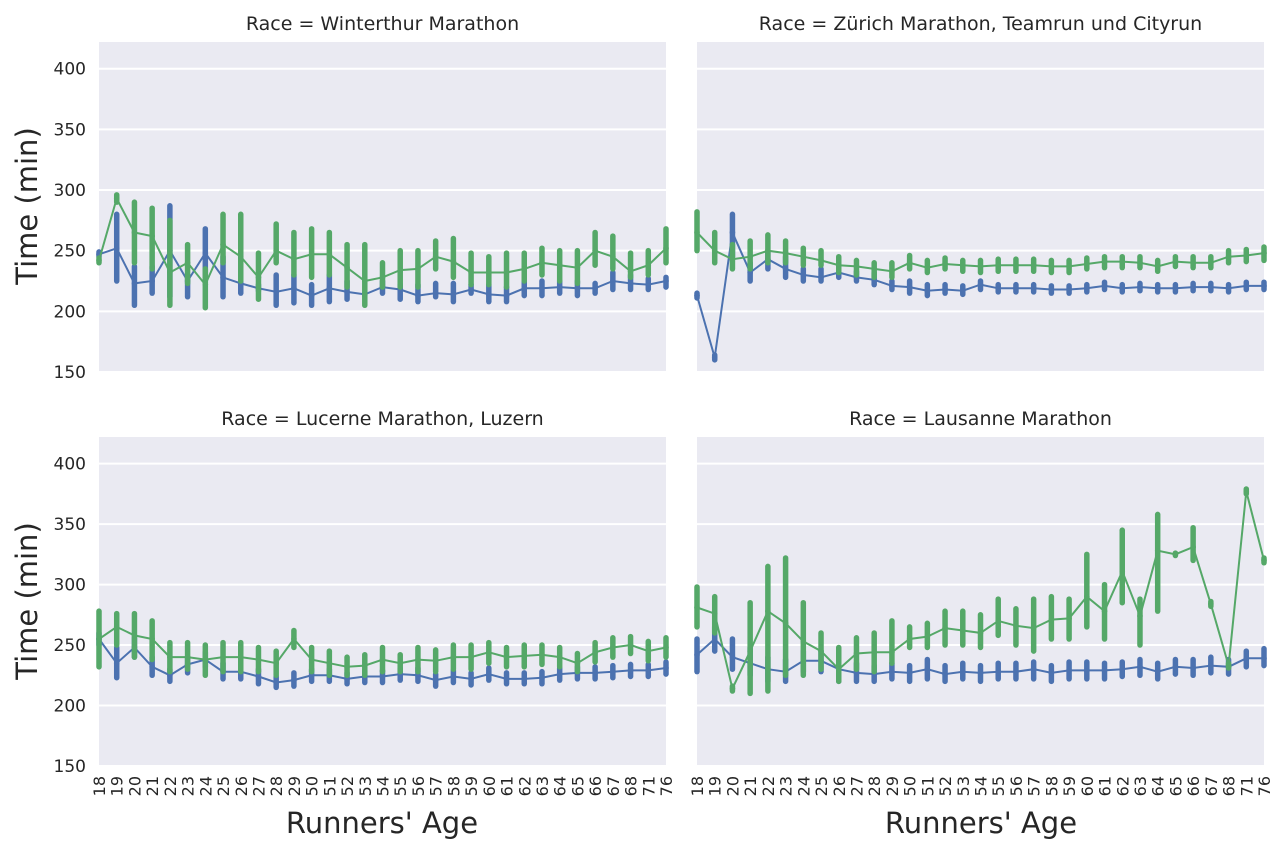  What do you see at coordinates (70, 130) in the screenshot?
I see `y-tick-label: 350` at bounding box center [70, 130].